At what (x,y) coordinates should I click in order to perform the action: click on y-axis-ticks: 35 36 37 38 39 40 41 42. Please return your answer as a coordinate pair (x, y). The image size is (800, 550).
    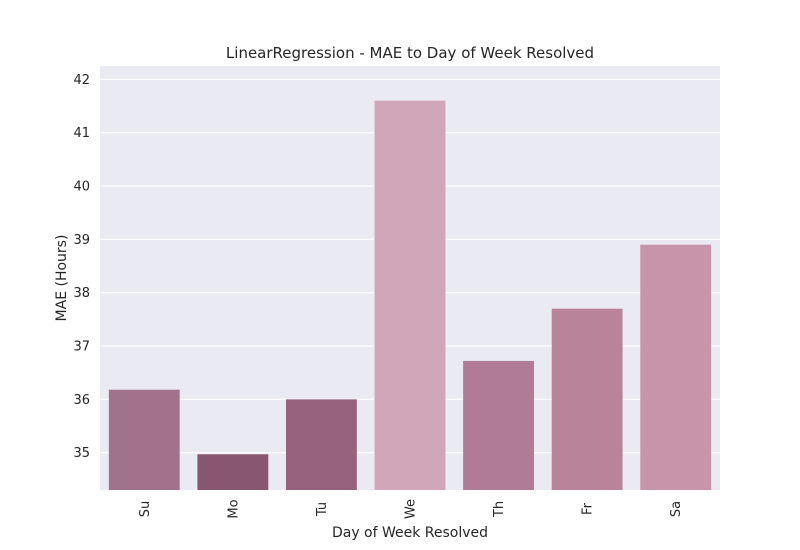
    Looking at the image, I should click on (81, 267).